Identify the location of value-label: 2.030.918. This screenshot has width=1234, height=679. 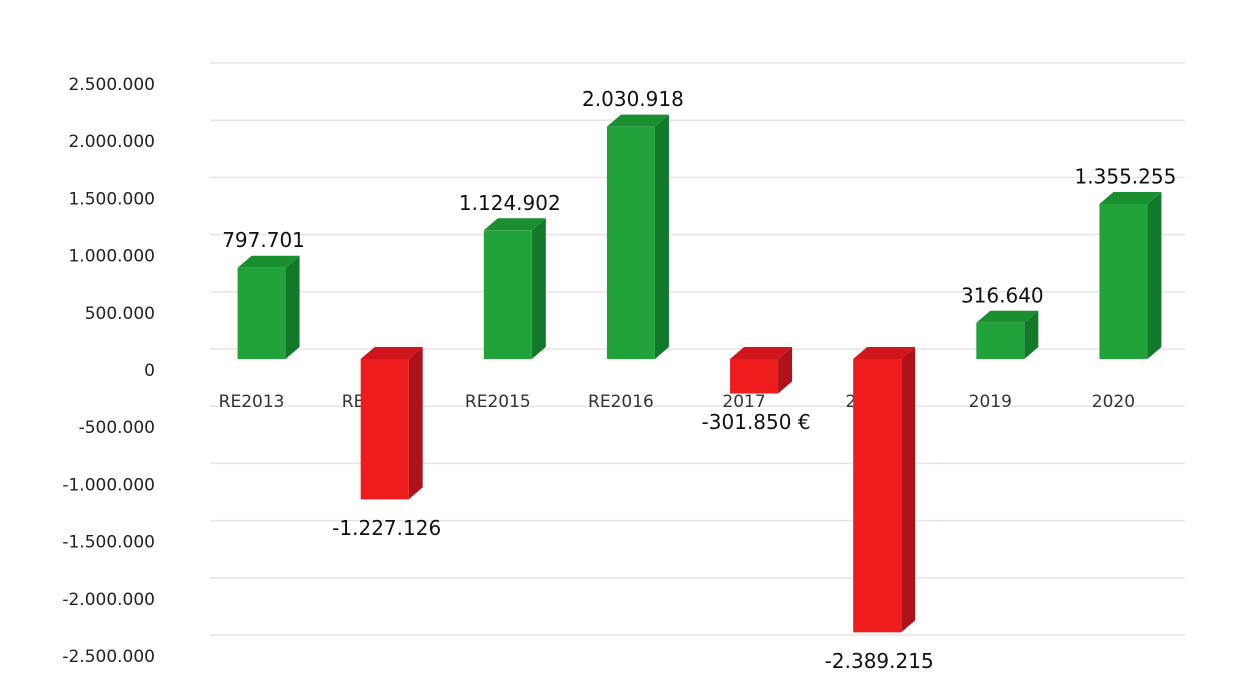
(633, 99).